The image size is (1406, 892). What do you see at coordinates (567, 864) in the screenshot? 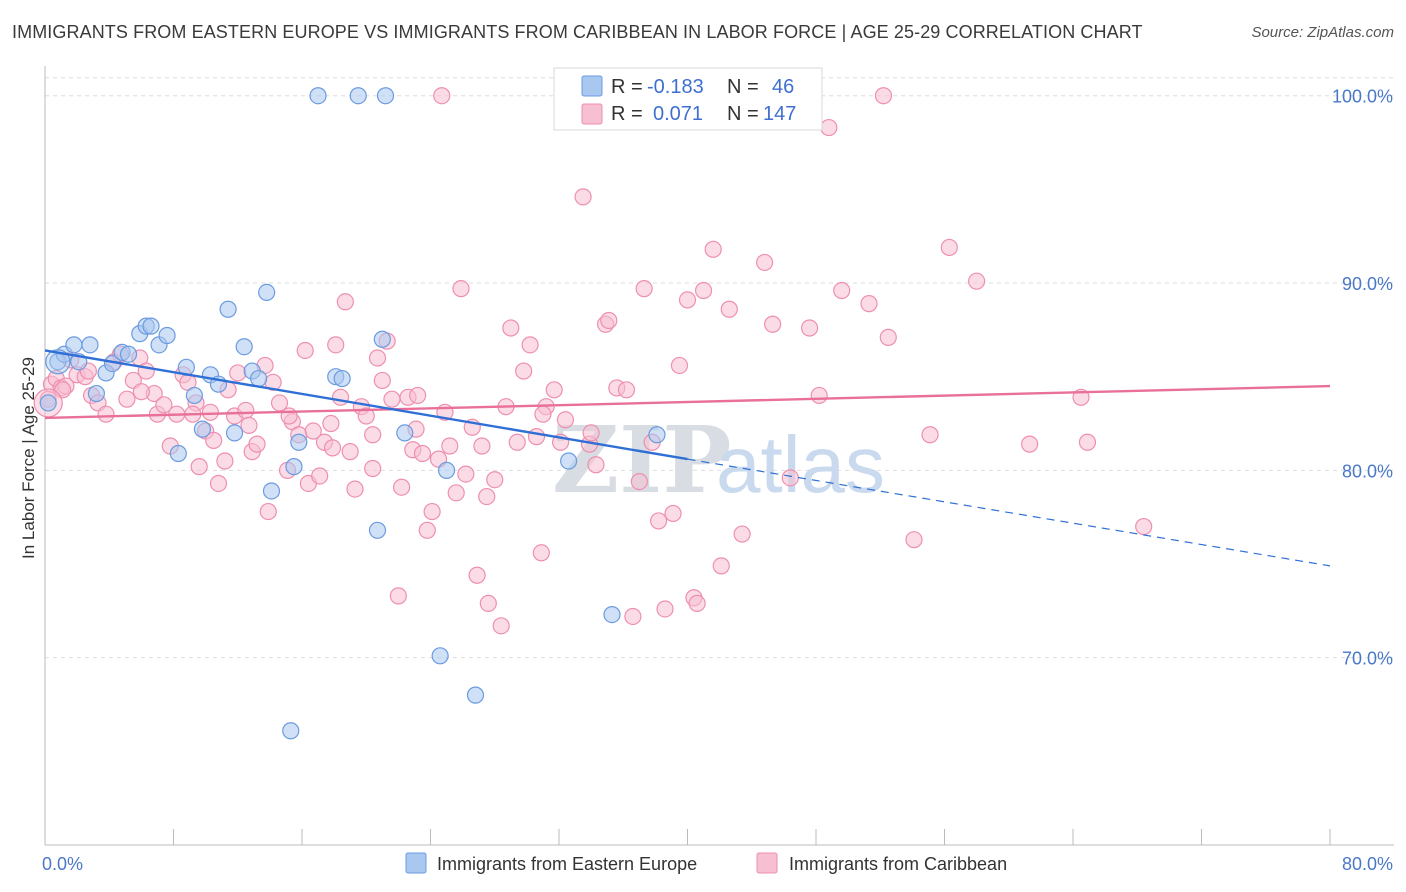
I see `bottom-legend-label-eastern-europe: Immigrants from Eastern Europe` at bounding box center [567, 864].